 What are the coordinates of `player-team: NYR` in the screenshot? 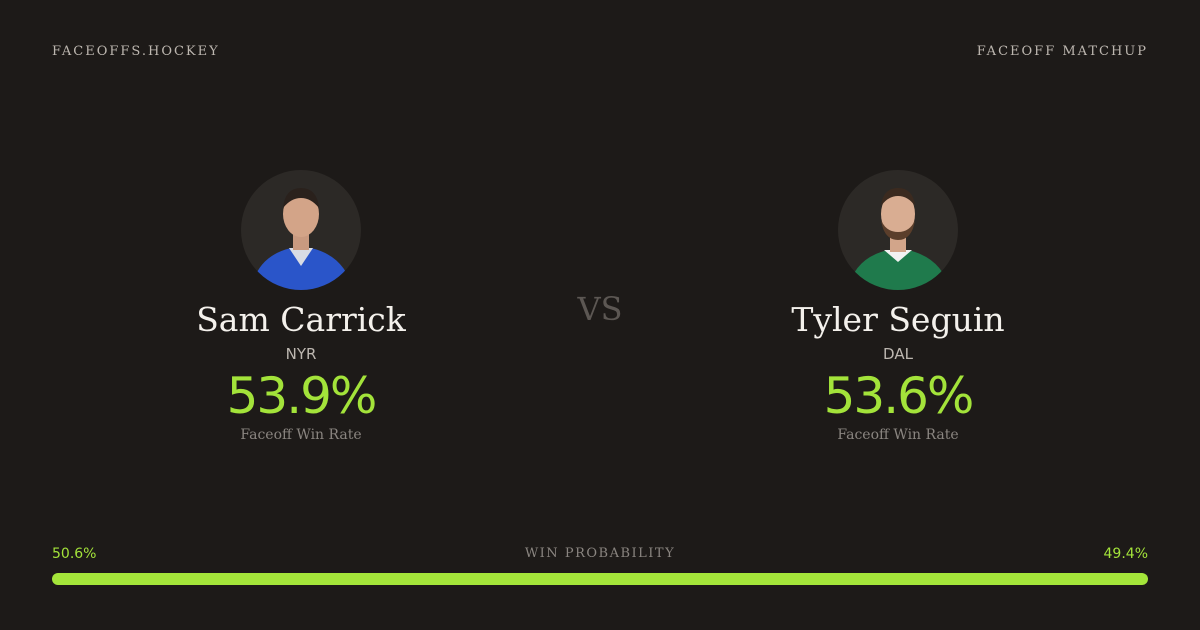 It's located at (301, 354).